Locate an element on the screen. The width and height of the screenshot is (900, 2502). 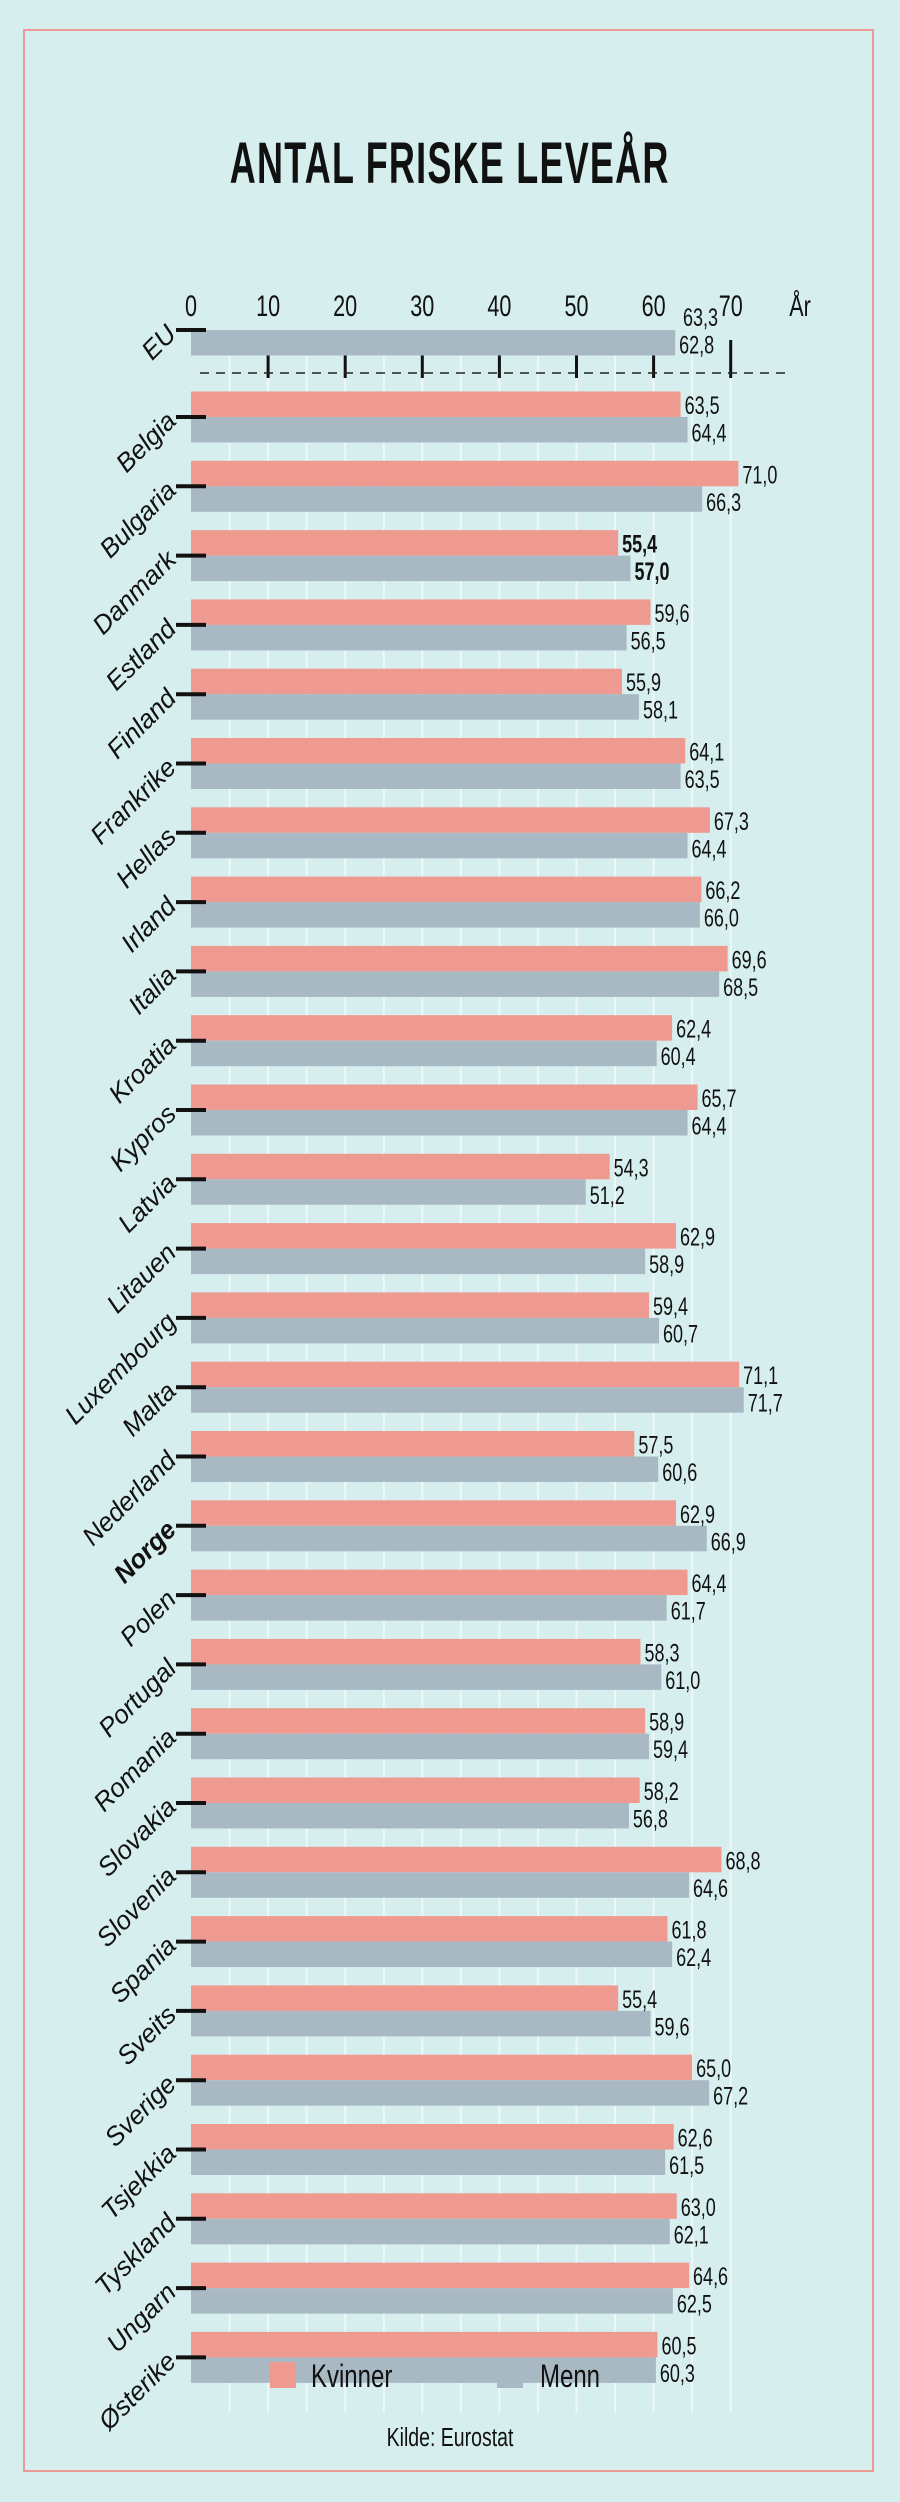
value-label: 56,8 is located at coordinates (650, 1819).